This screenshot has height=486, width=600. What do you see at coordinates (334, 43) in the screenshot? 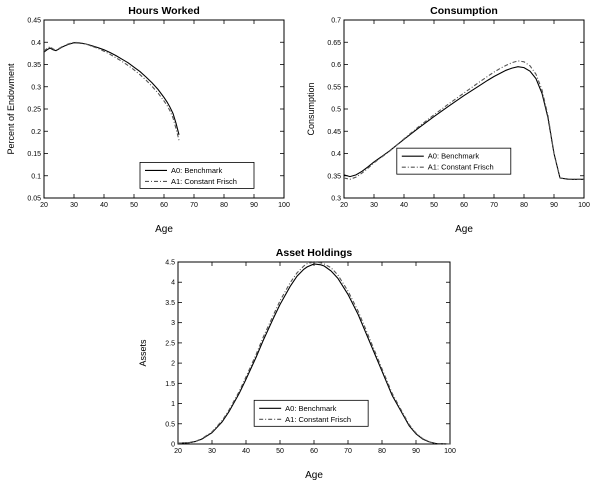
I see `y-tick-label: 0.65` at bounding box center [334, 43].